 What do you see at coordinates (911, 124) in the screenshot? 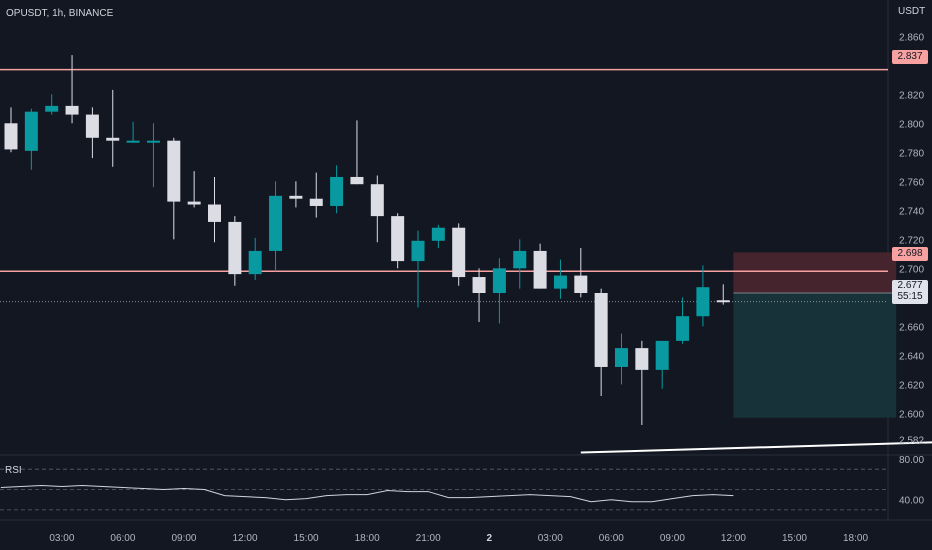
I see `price-tick-label-2: 2.800` at bounding box center [911, 124].